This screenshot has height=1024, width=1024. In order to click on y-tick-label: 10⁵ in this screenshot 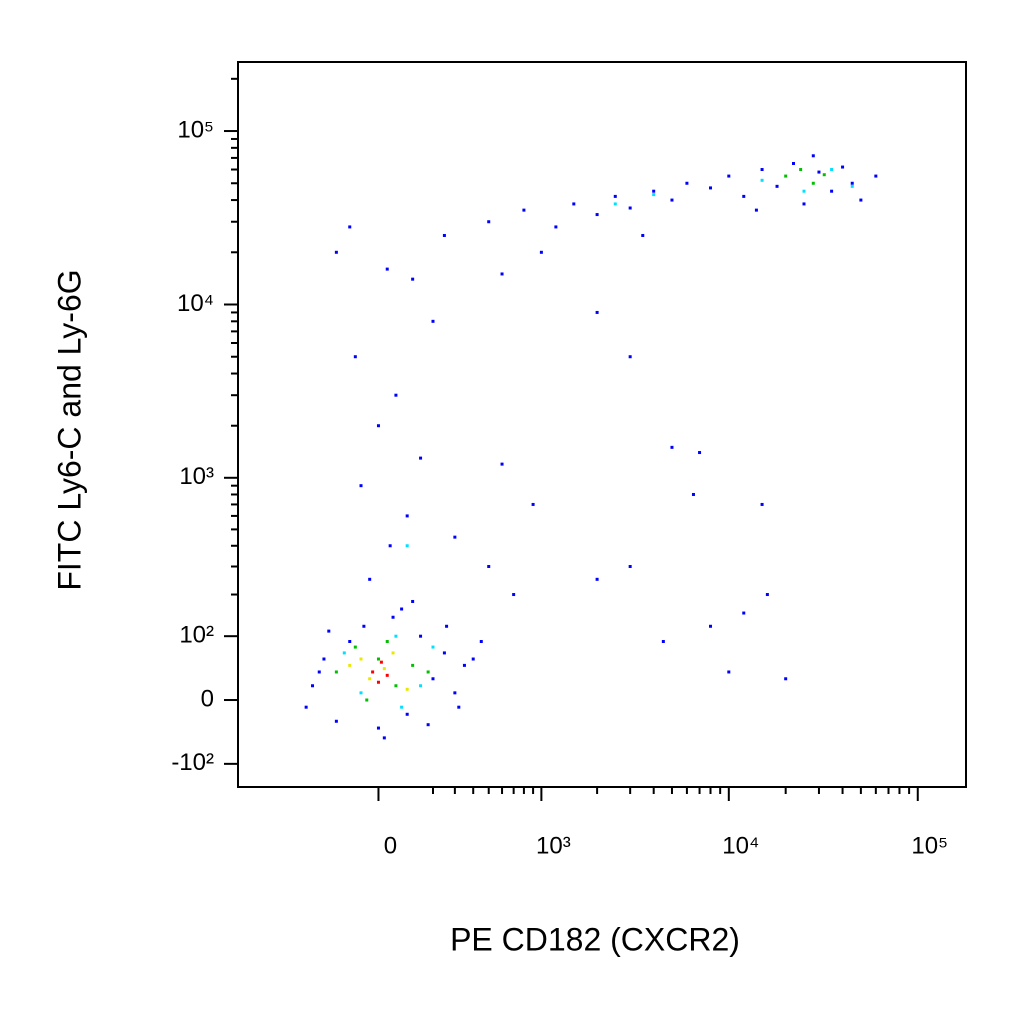, I will do `click(195, 129)`.